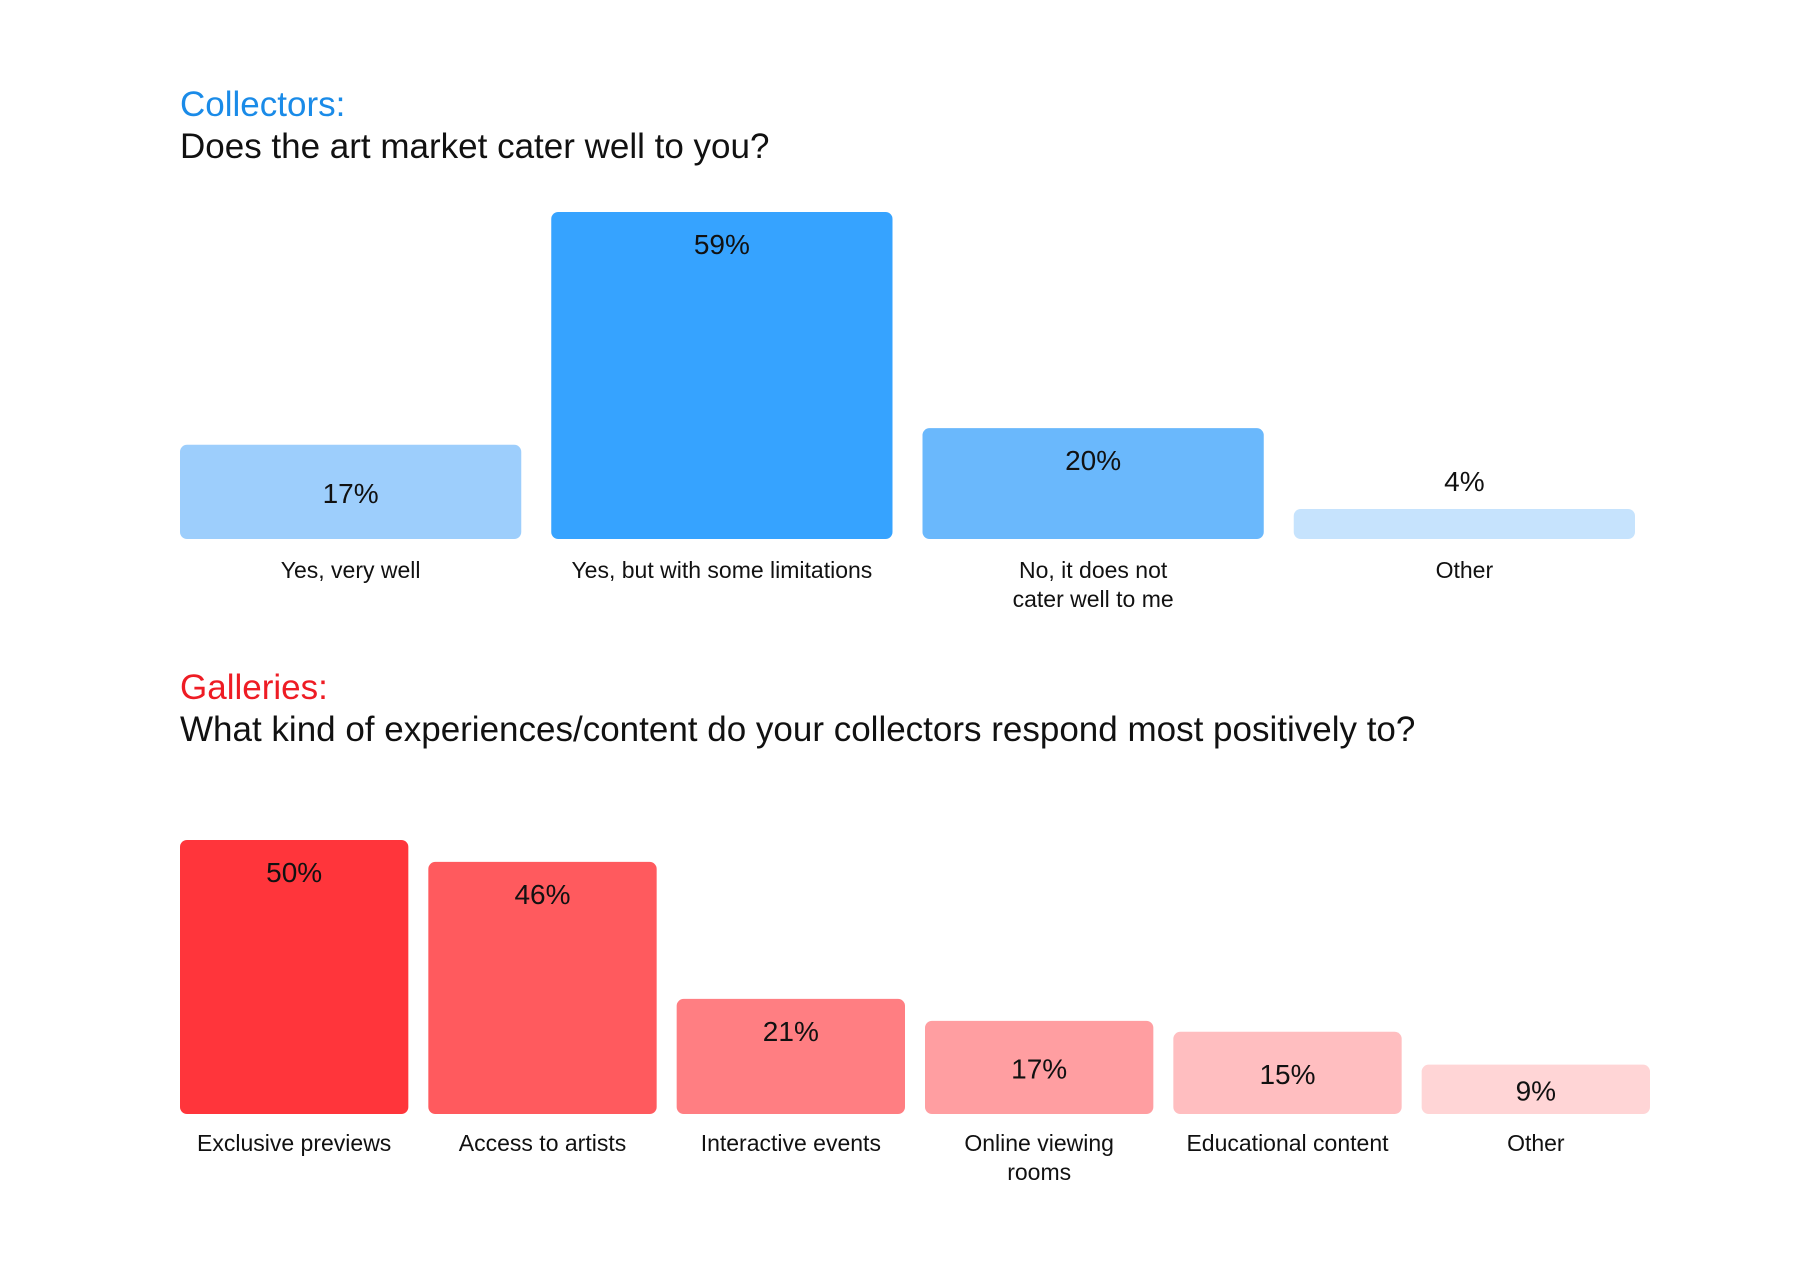 This screenshot has width=1820, height=1275. I want to click on category-label-line: No, it does not, so click(1093, 570).